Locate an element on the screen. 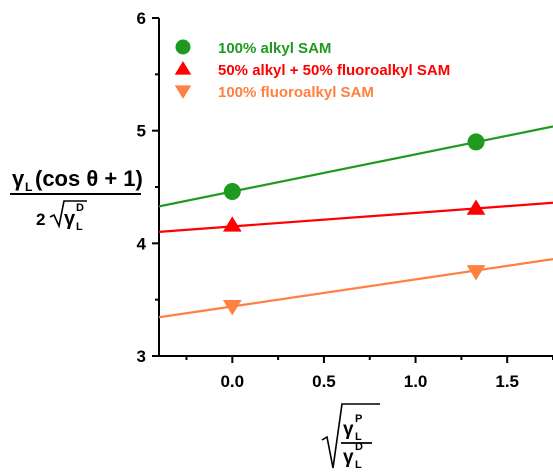  y-axis-label: γ L (cos θ + 1) 2 γ L D is located at coordinates (76, 199).